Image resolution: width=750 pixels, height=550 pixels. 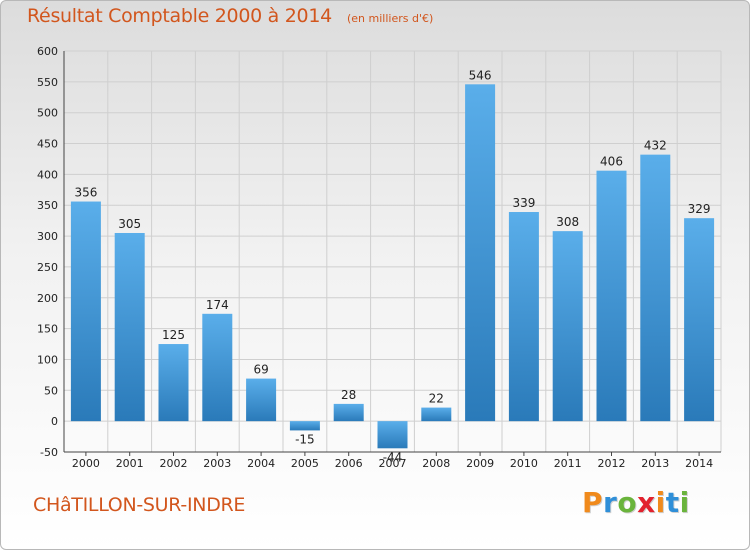 What do you see at coordinates (217, 367) in the screenshot?
I see `bar-2003` at bounding box center [217, 367].